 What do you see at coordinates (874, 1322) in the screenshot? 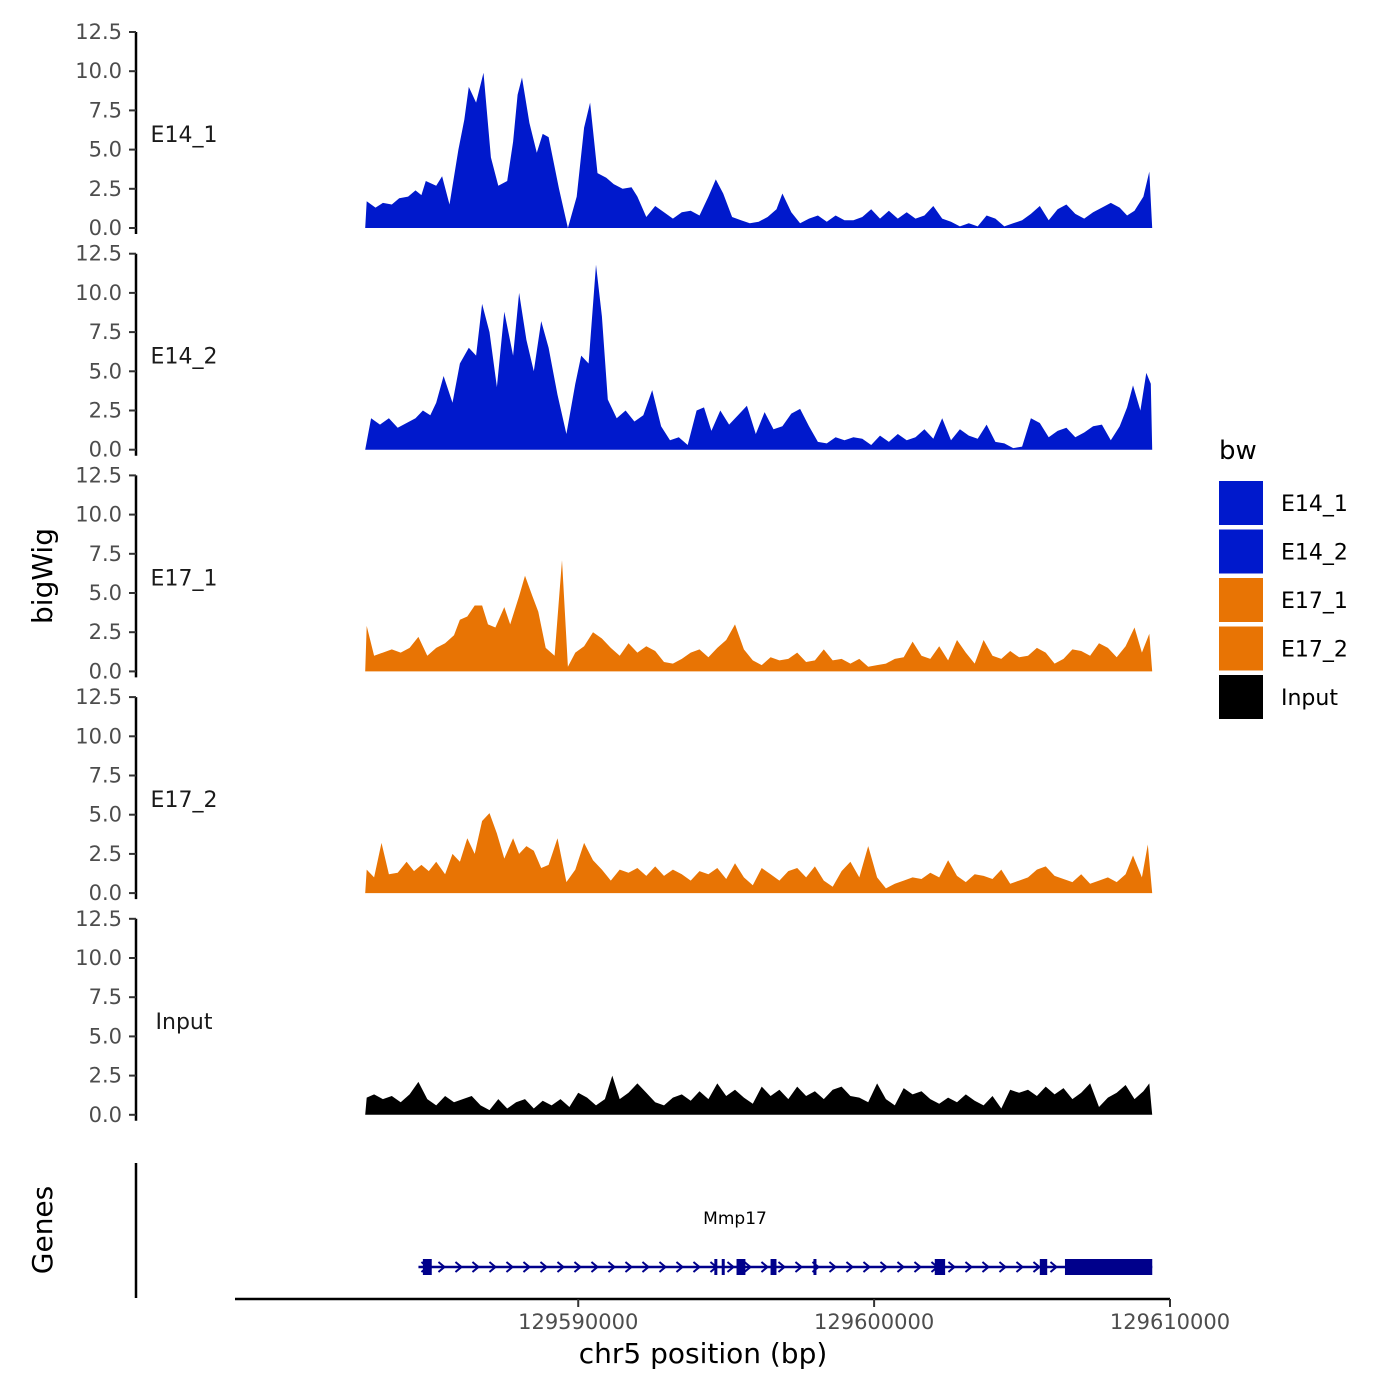
I see `x-tick-label: 129600000` at bounding box center [874, 1322].